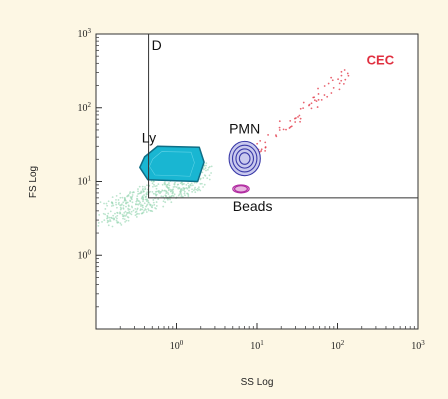 This screenshot has width=448, height=399. What do you see at coordinates (241, 189) in the screenshot?
I see `beads-population-contour` at bounding box center [241, 189].